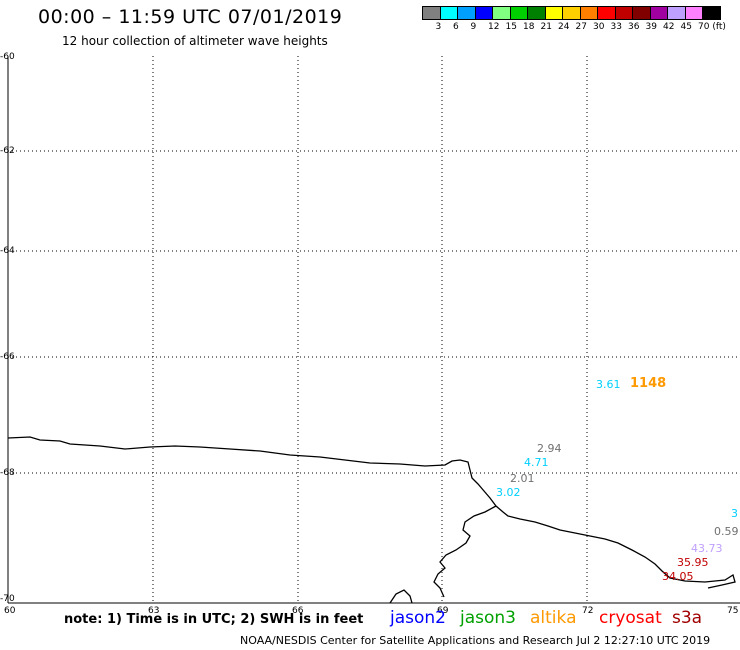 This screenshot has height=650, width=740. What do you see at coordinates (581, 27) in the screenshot?
I see `color-scale-label: 27` at bounding box center [581, 27].